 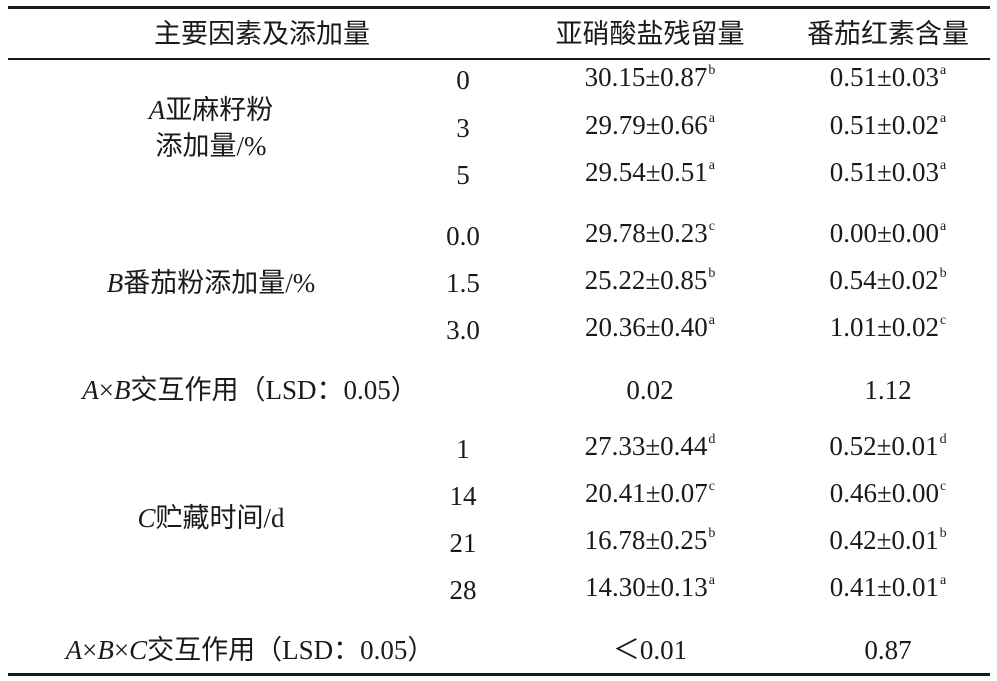 I want to click on nitrite-cell: 30.15±0.87b, so click(x=650, y=80).